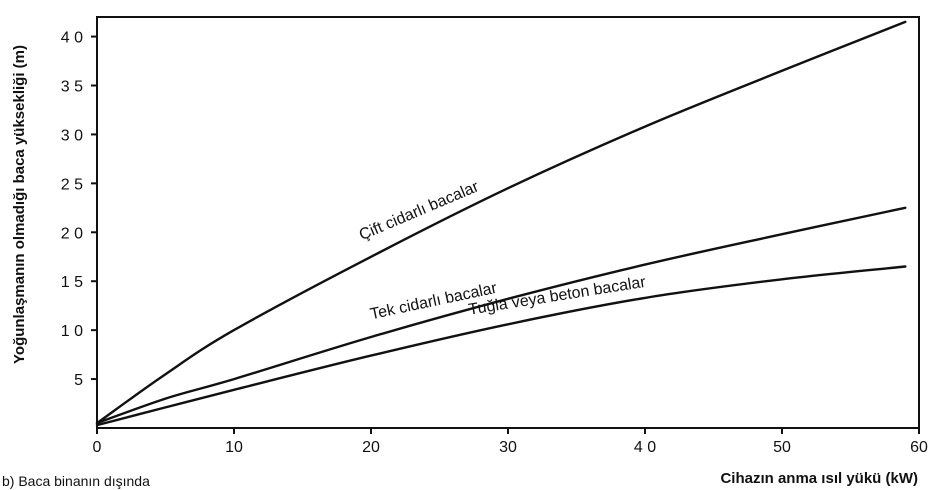 This screenshot has height=490, width=938. Describe the element at coordinates (72, 184) in the screenshot. I see `y-tick-label: 2 5` at that location.